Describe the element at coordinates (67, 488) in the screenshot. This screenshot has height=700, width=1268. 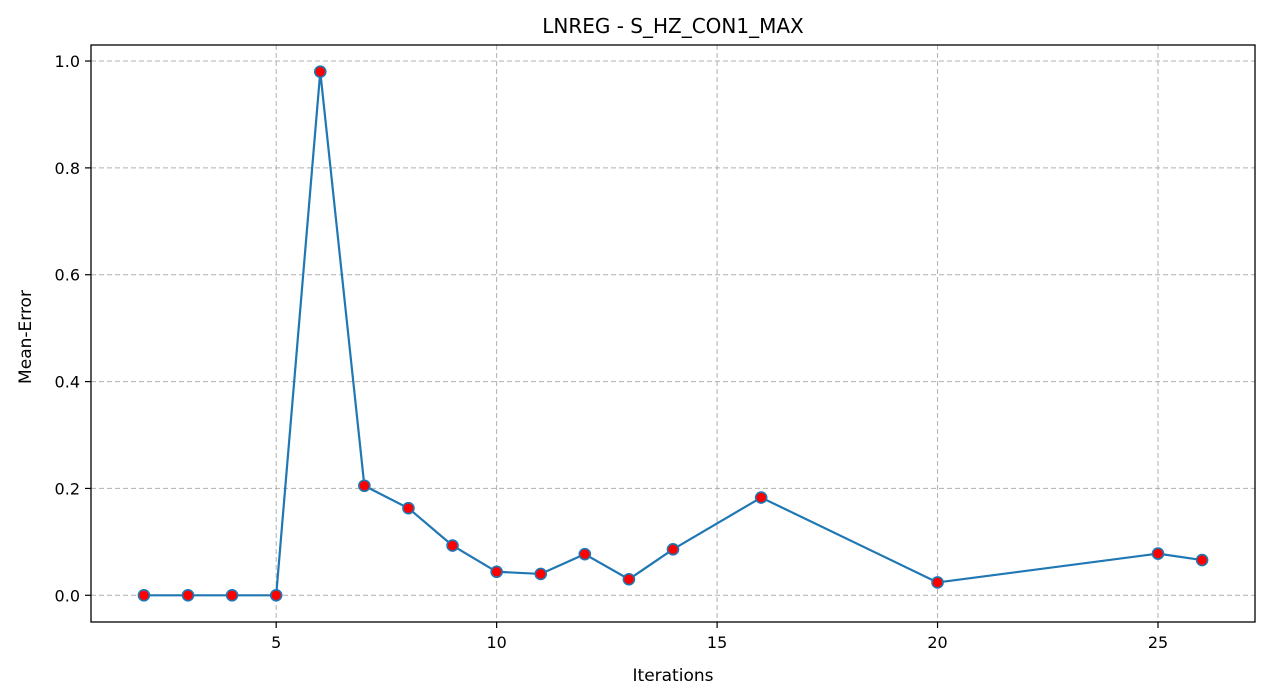
I see `y-tick-label: 0.2` at that location.